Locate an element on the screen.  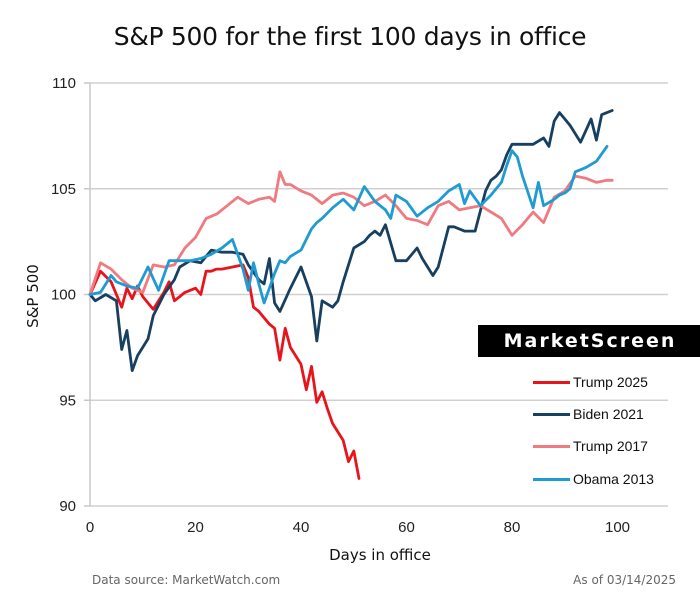
series-line-trump-2025 is located at coordinates (224, 371).